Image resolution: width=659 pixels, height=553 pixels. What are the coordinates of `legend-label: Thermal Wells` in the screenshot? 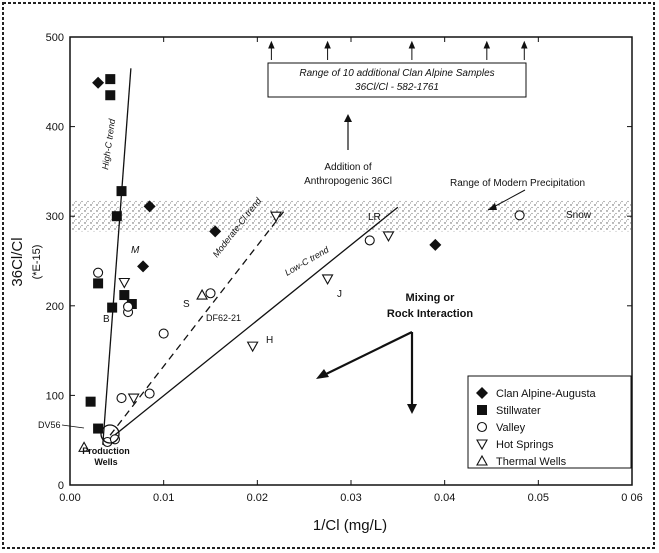 It's located at (531, 462).